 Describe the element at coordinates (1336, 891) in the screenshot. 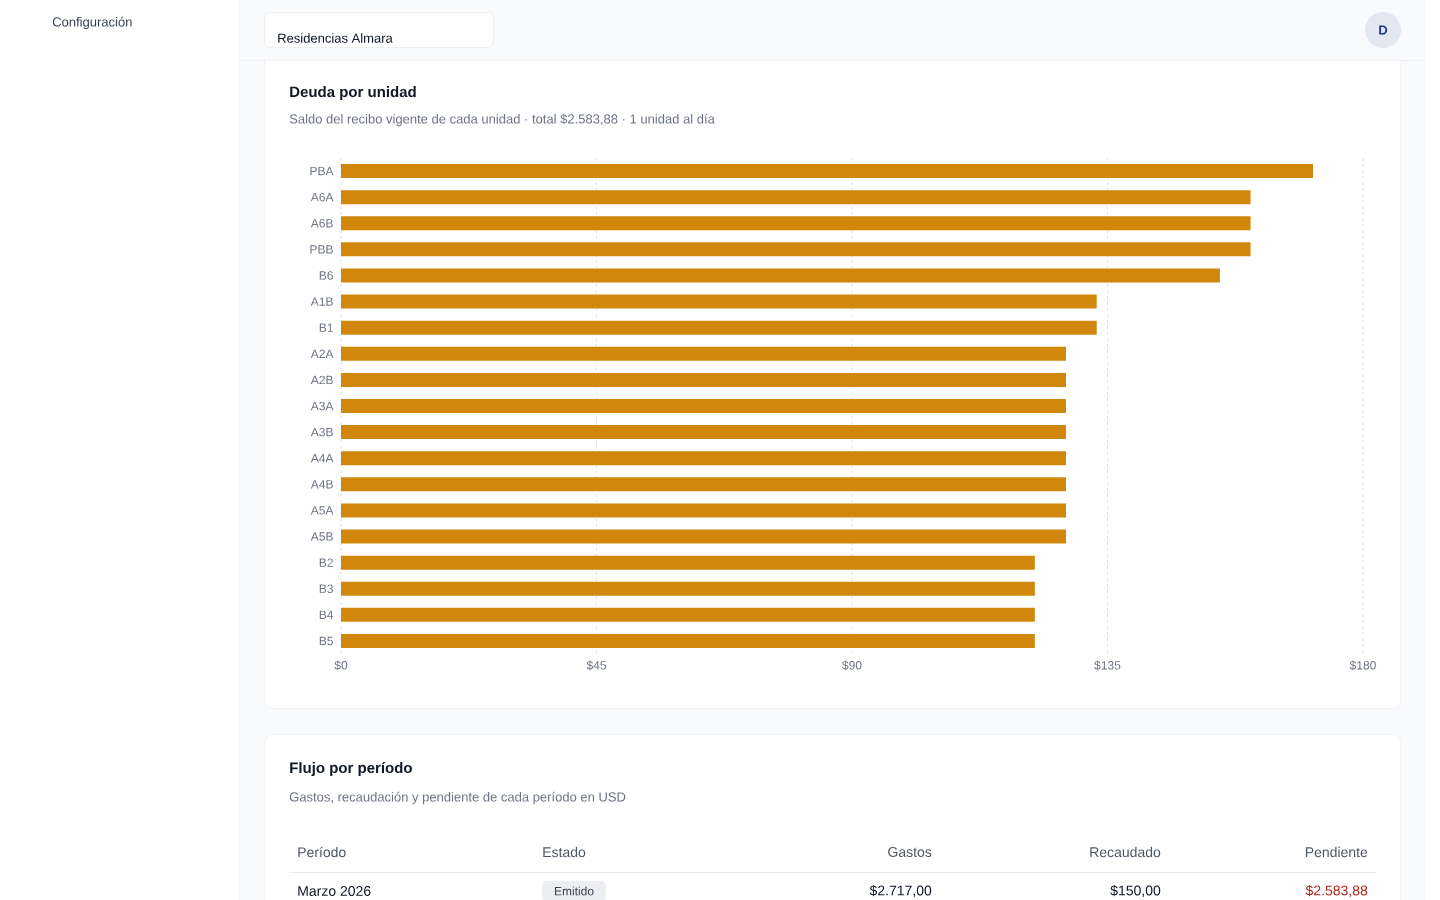

I see `text: $2.583,88` at that location.